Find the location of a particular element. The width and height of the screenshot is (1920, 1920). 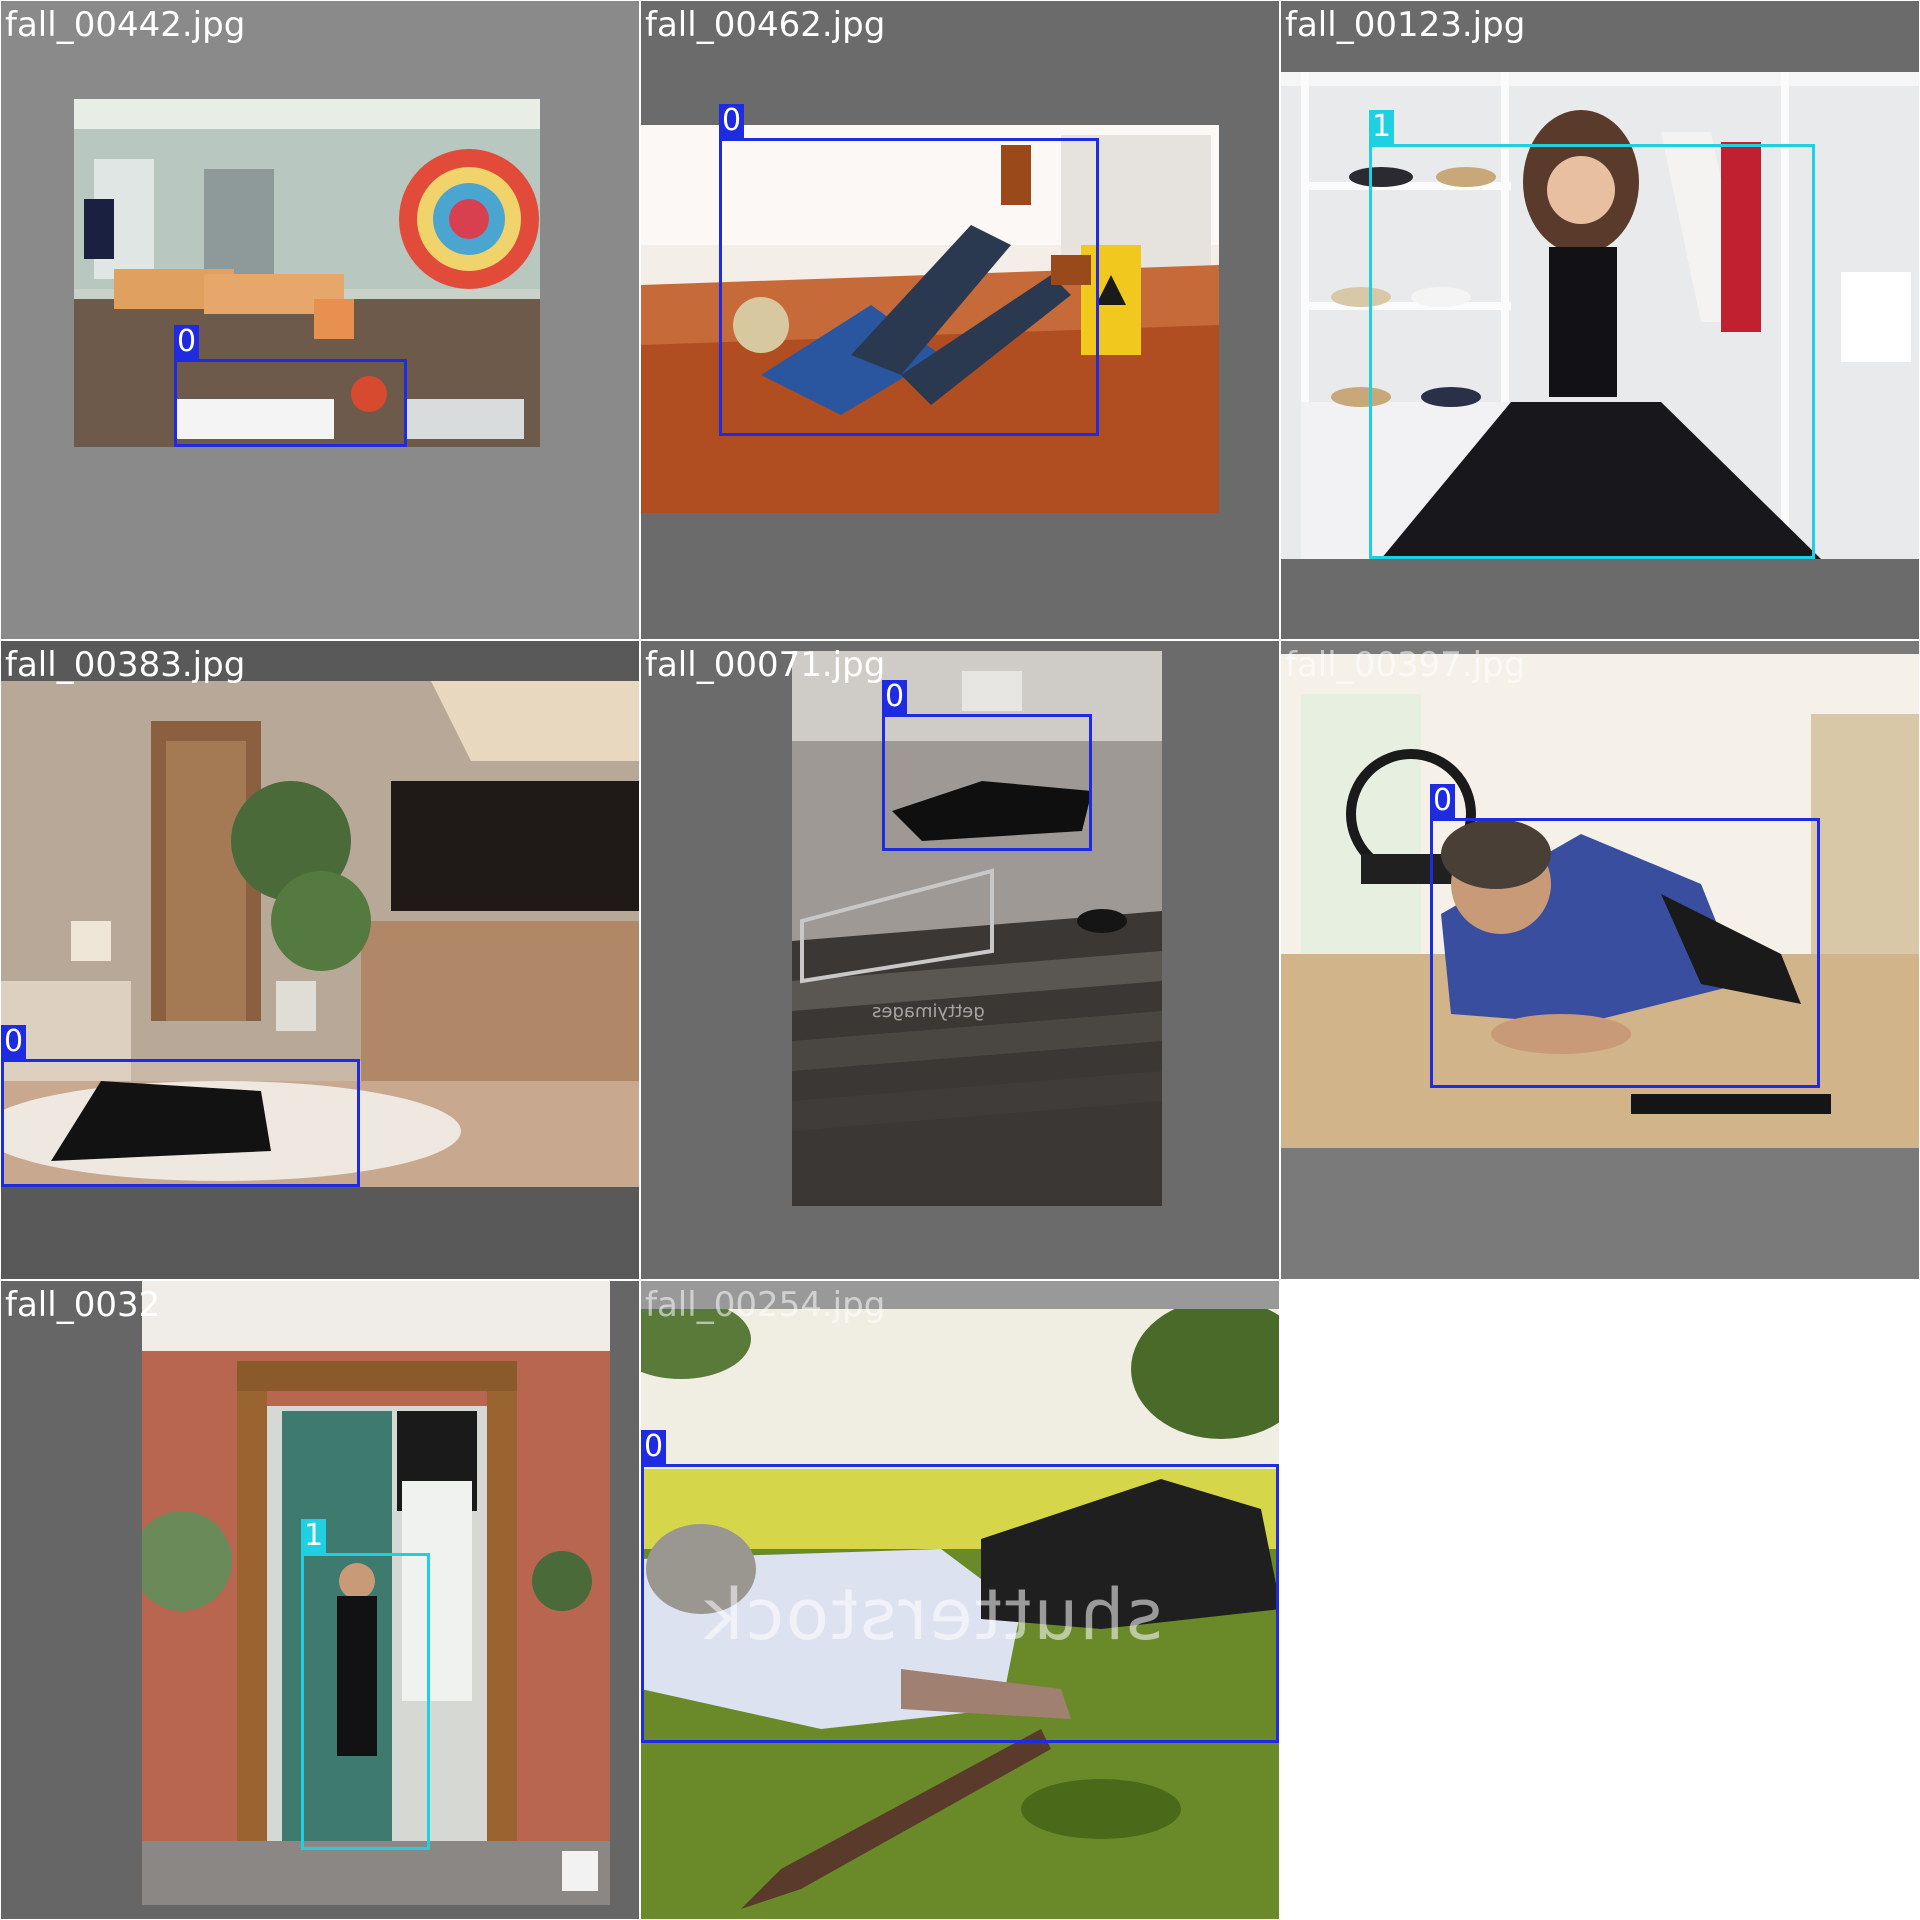

tile-filename: fall_00071.jpg is located at coordinates (765, 665).